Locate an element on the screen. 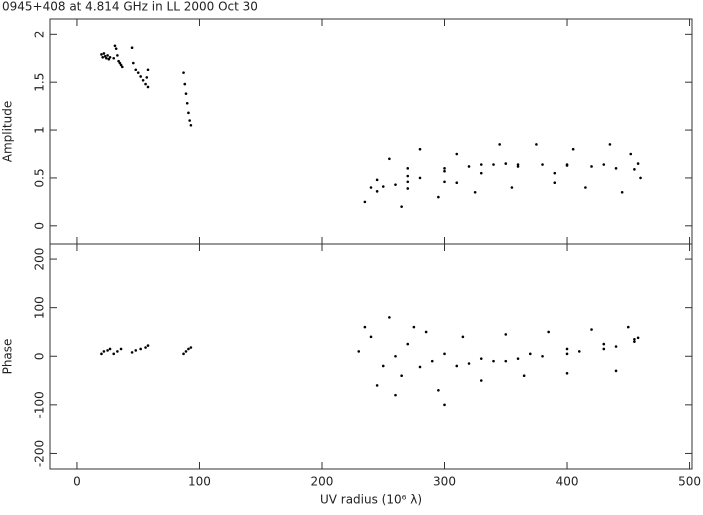  y-axis-label: Amplitude is located at coordinates (8, 132).